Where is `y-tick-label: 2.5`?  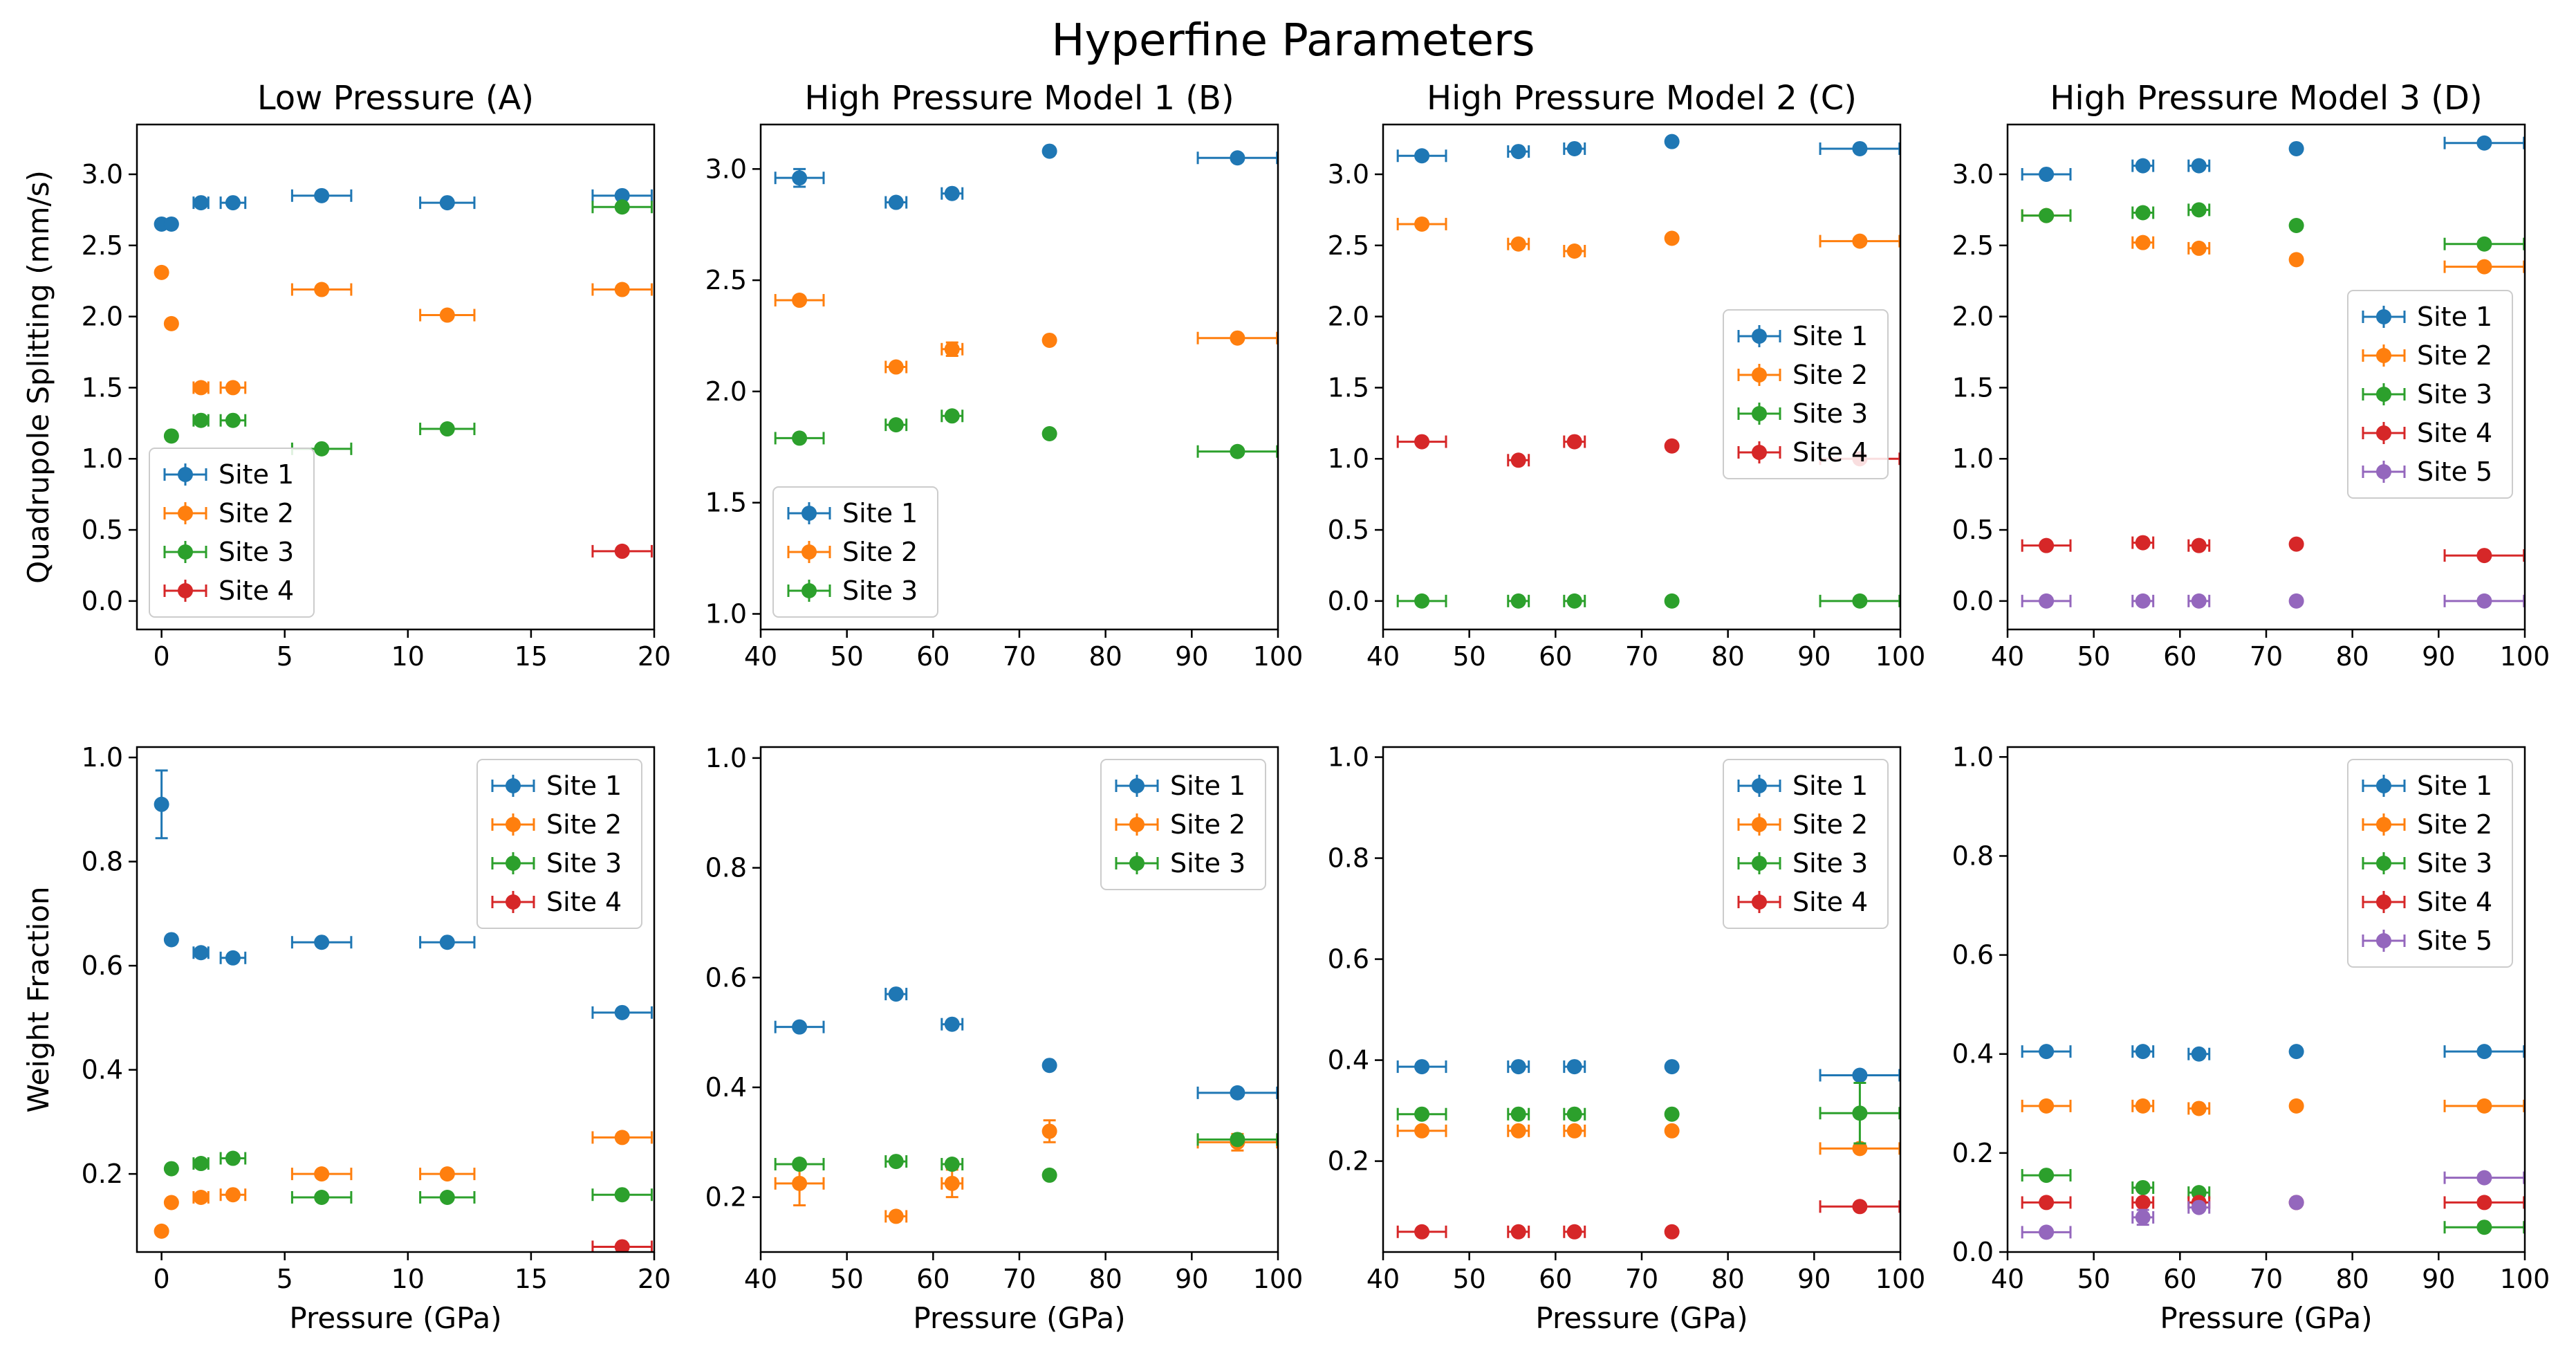
y-tick-label: 2.5 is located at coordinates (1973, 245).